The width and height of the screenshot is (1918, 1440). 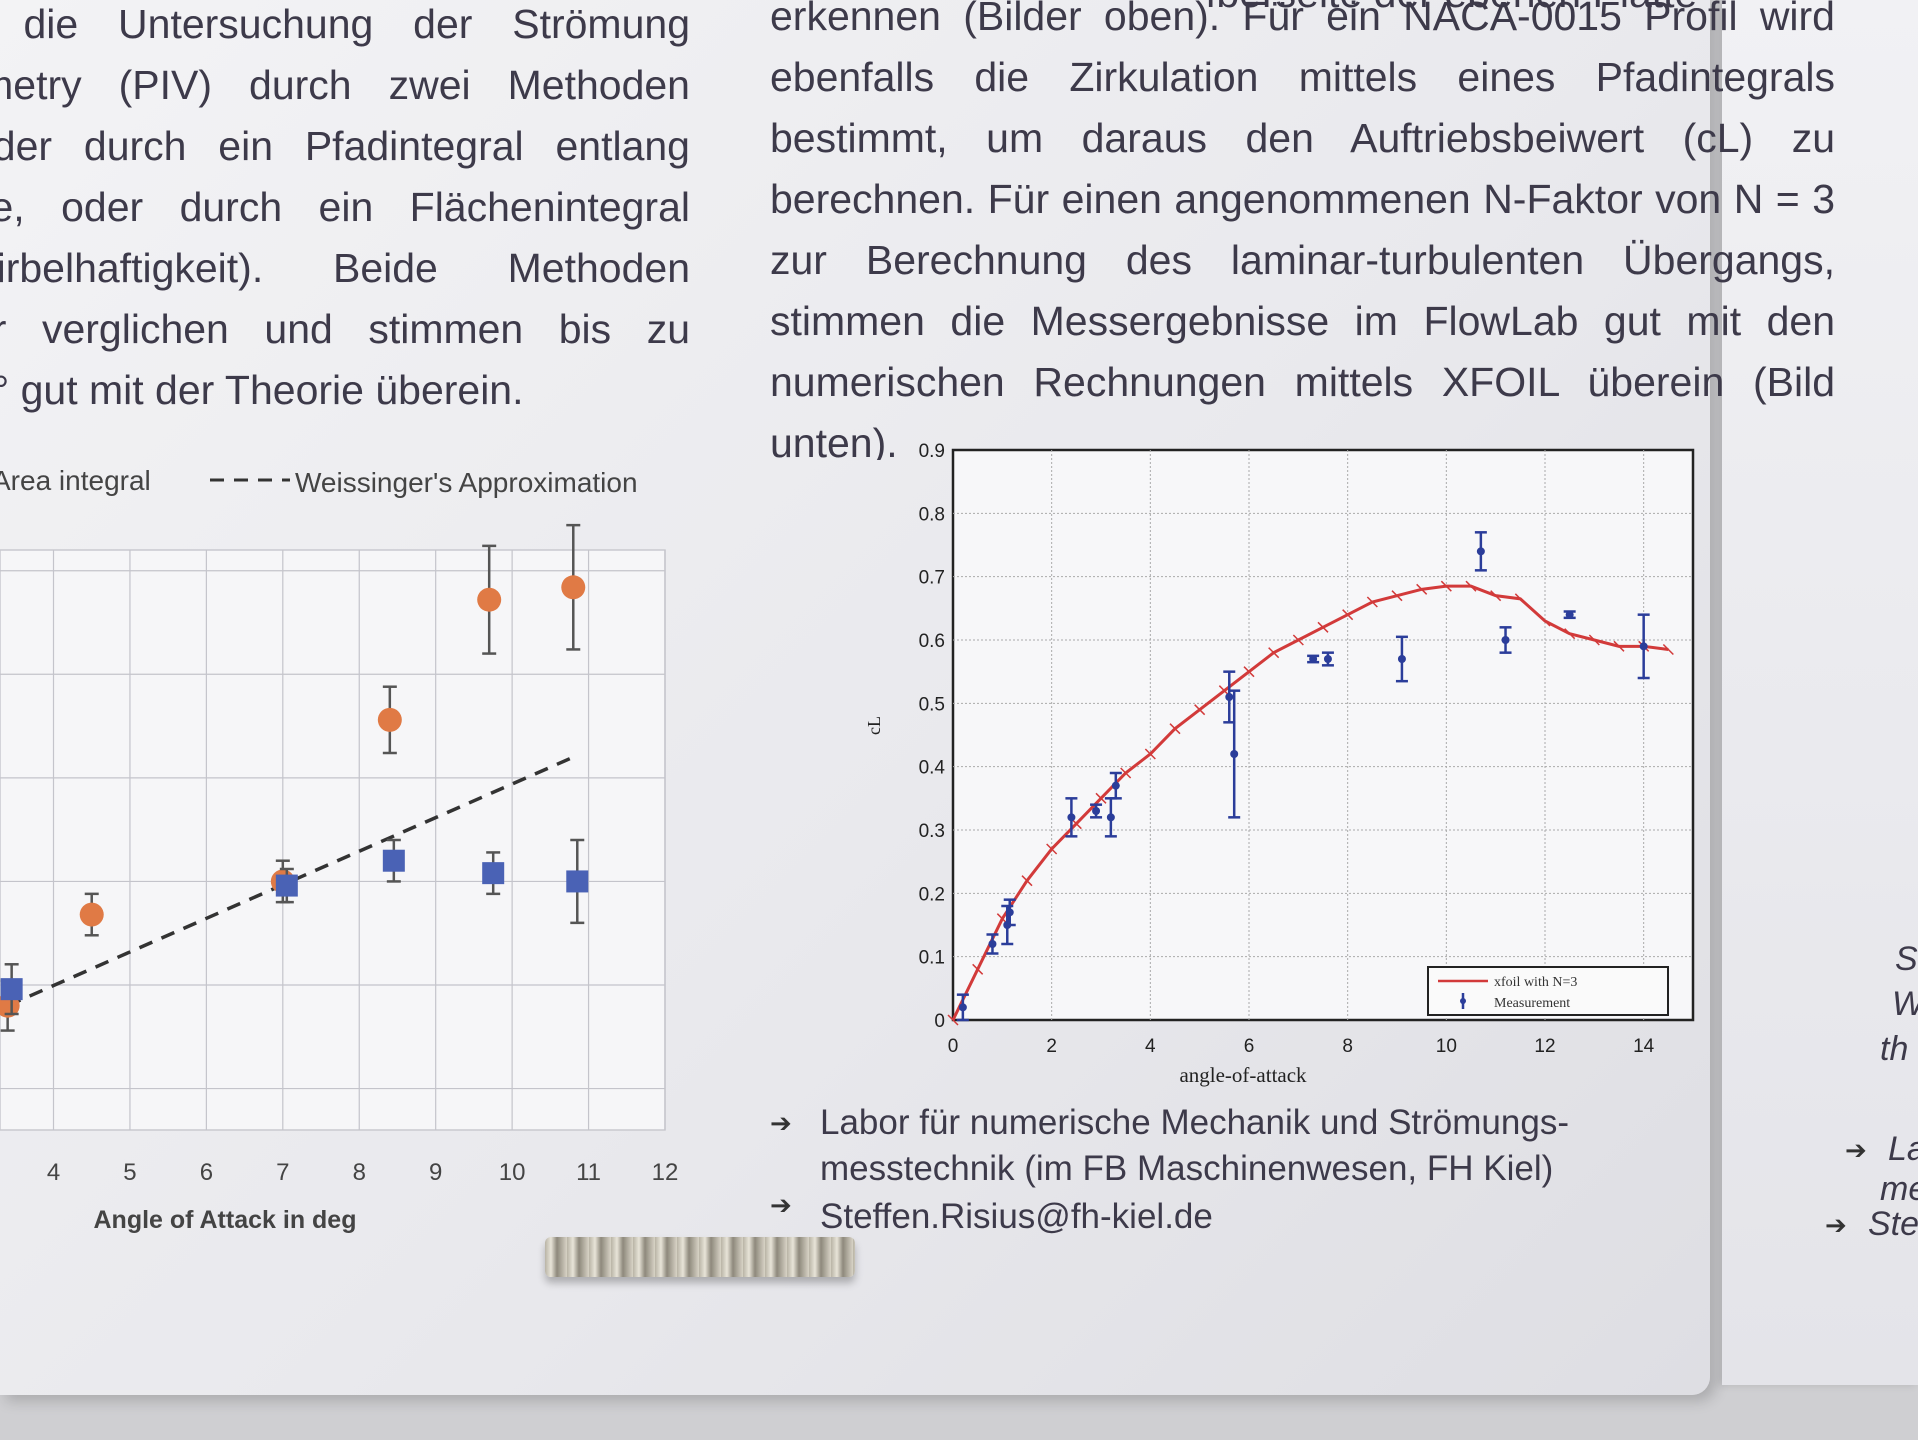 I want to click on right-chart-x-tick-label: 12, so click(x=1544, y=1046).